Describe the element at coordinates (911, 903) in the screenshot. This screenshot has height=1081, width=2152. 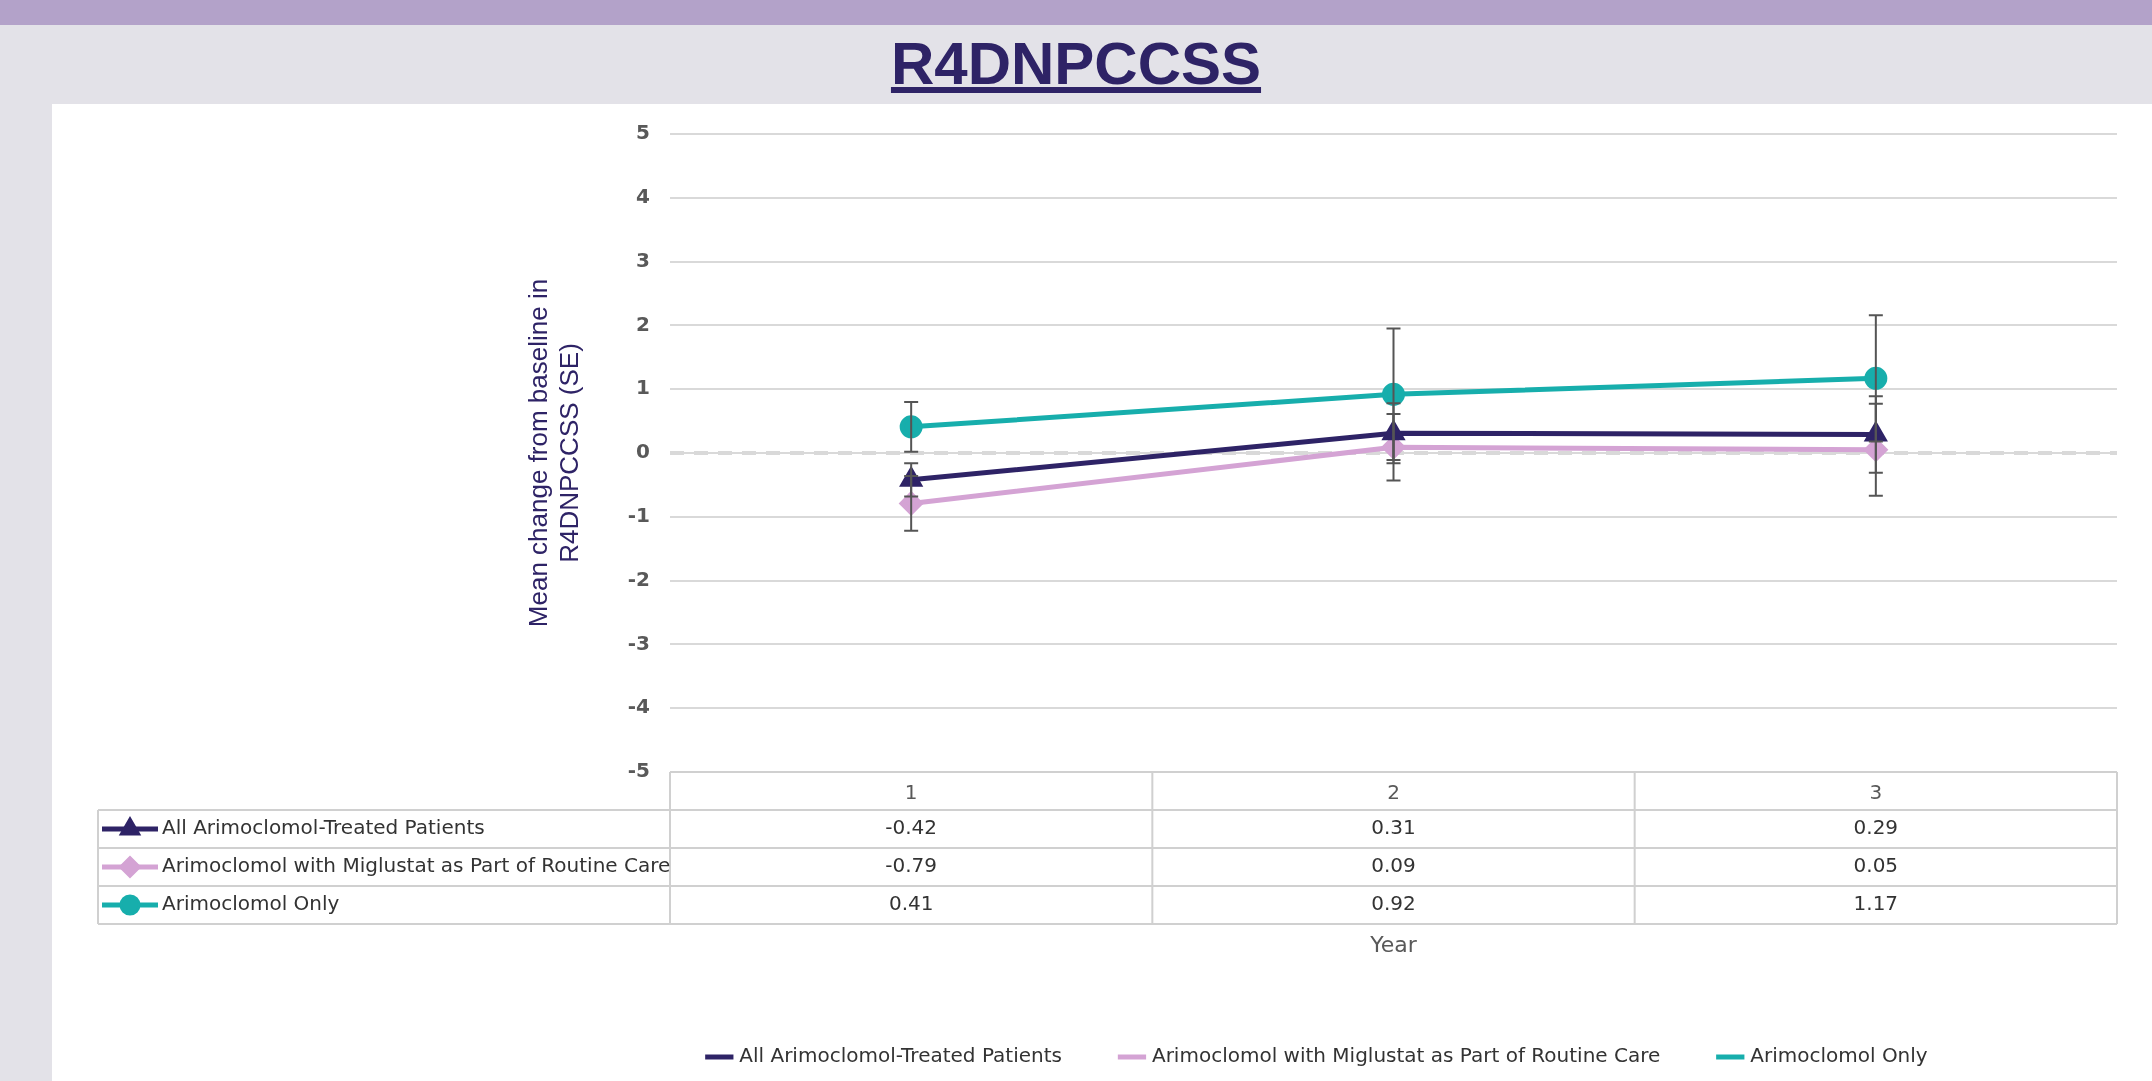
I see `data-label: 0.41` at that location.